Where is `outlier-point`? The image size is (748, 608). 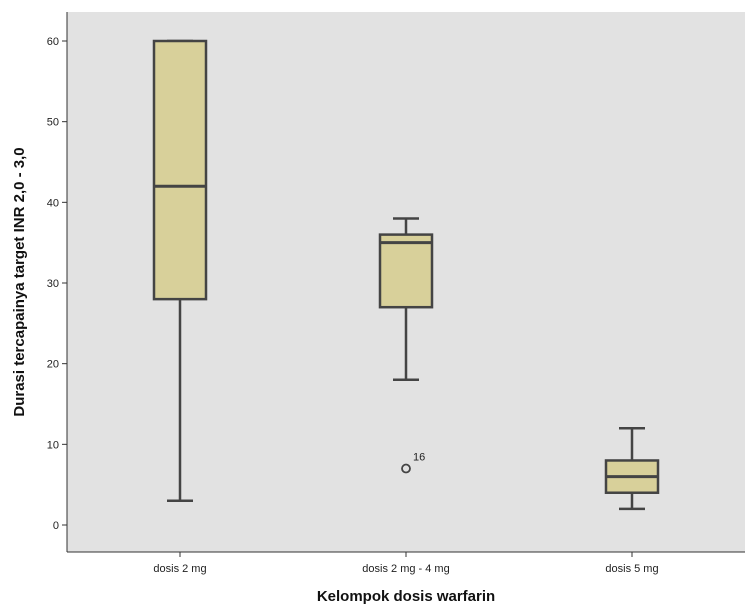 outlier-point is located at coordinates (406, 468).